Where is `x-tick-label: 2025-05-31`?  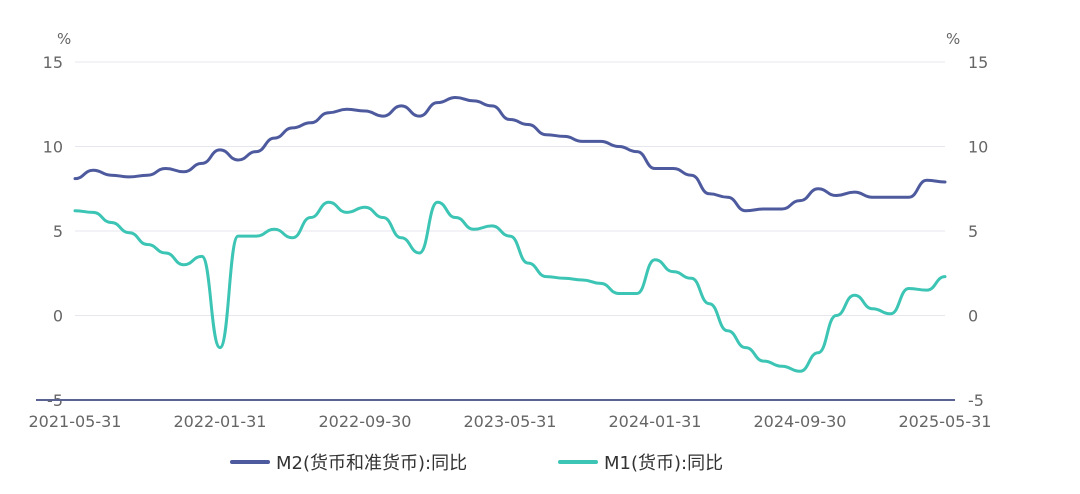
x-tick-label: 2025-05-31 is located at coordinates (945, 421).